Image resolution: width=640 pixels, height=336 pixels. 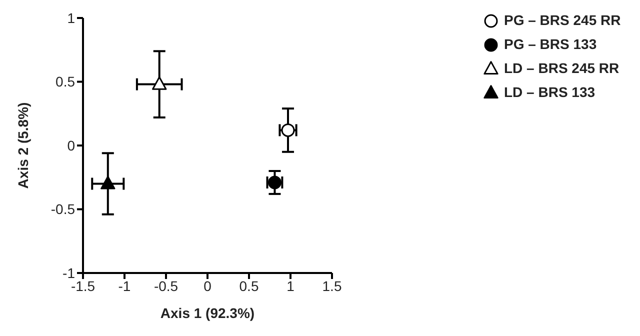 I want to click on legend-label: LD – BRS 245 RR, so click(x=562, y=68).